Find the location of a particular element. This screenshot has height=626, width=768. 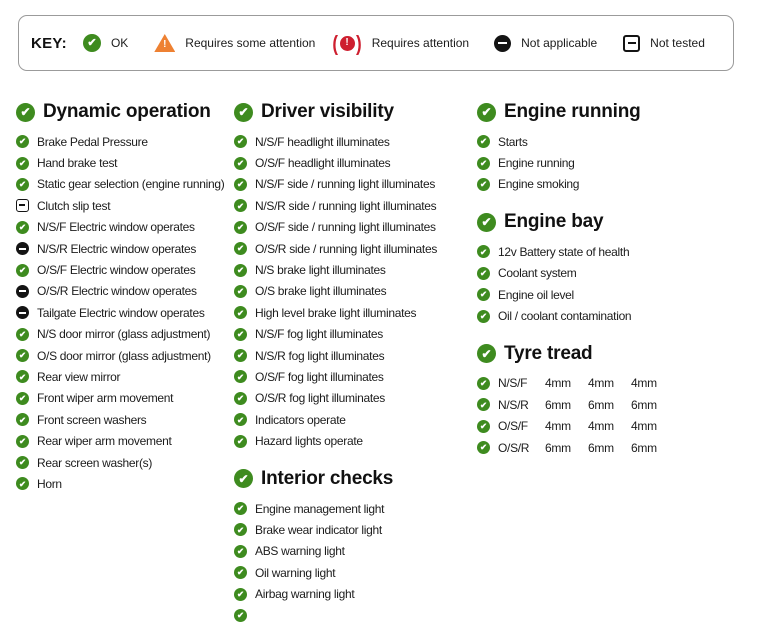

check-item-label: N/S/F side / running light illuminates is located at coordinates (345, 184).